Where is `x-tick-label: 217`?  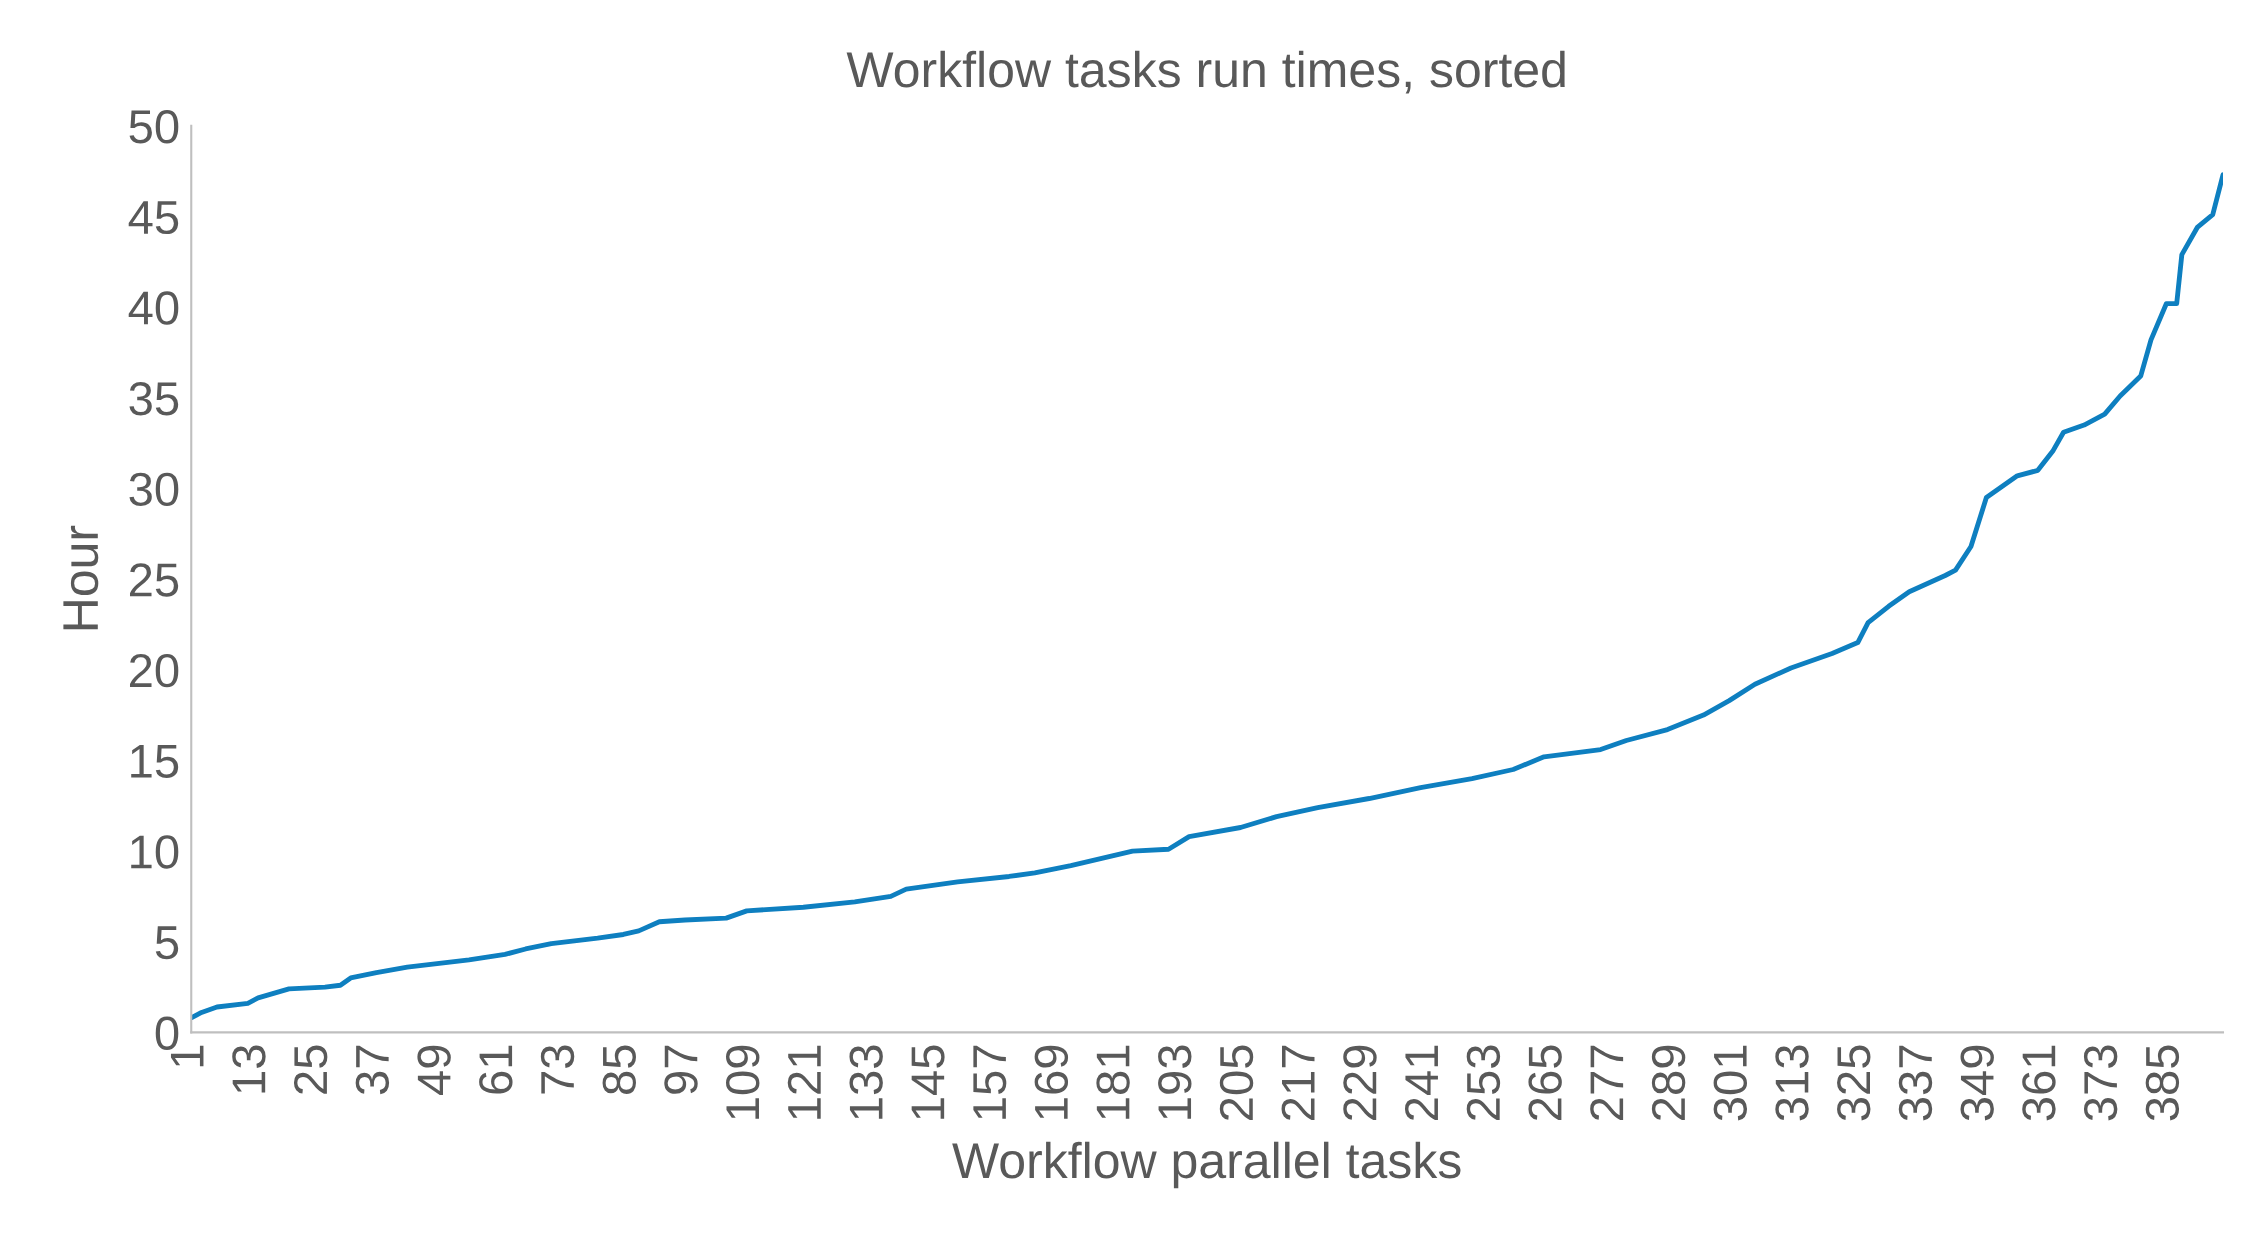 x-tick-label: 217 is located at coordinates (1298, 1082).